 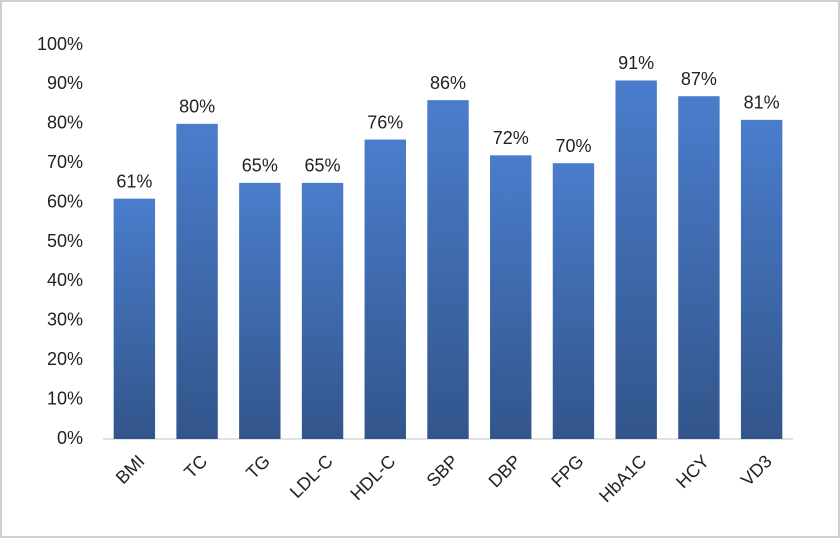 I want to click on data-label: 86%, so click(x=448, y=83).